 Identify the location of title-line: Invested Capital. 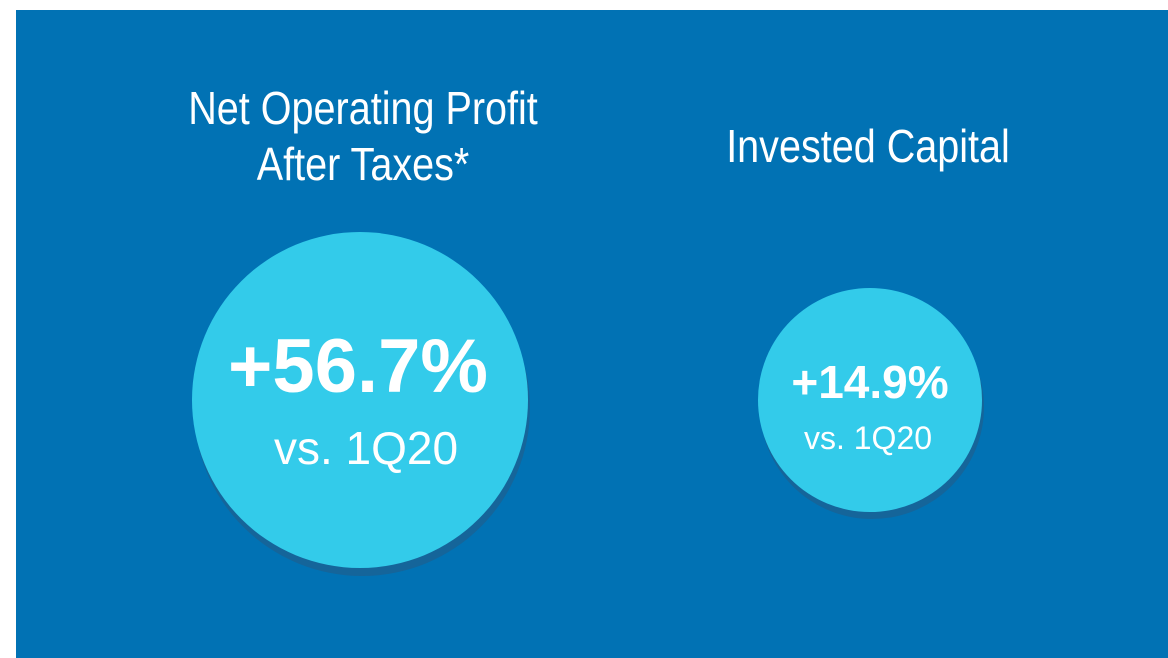
(868, 146).